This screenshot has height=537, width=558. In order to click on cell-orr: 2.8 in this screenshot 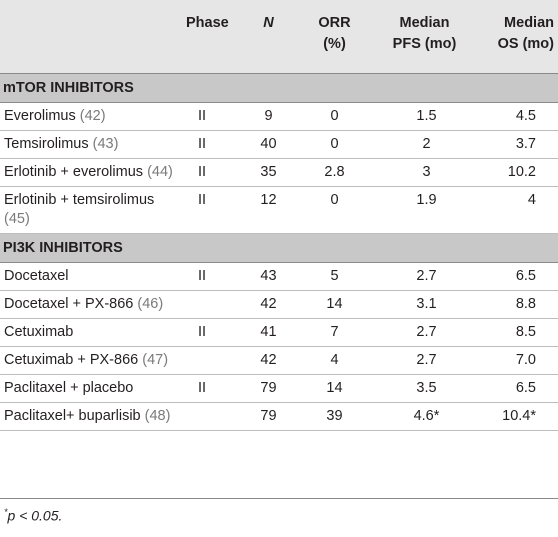, I will do `click(328, 172)`.